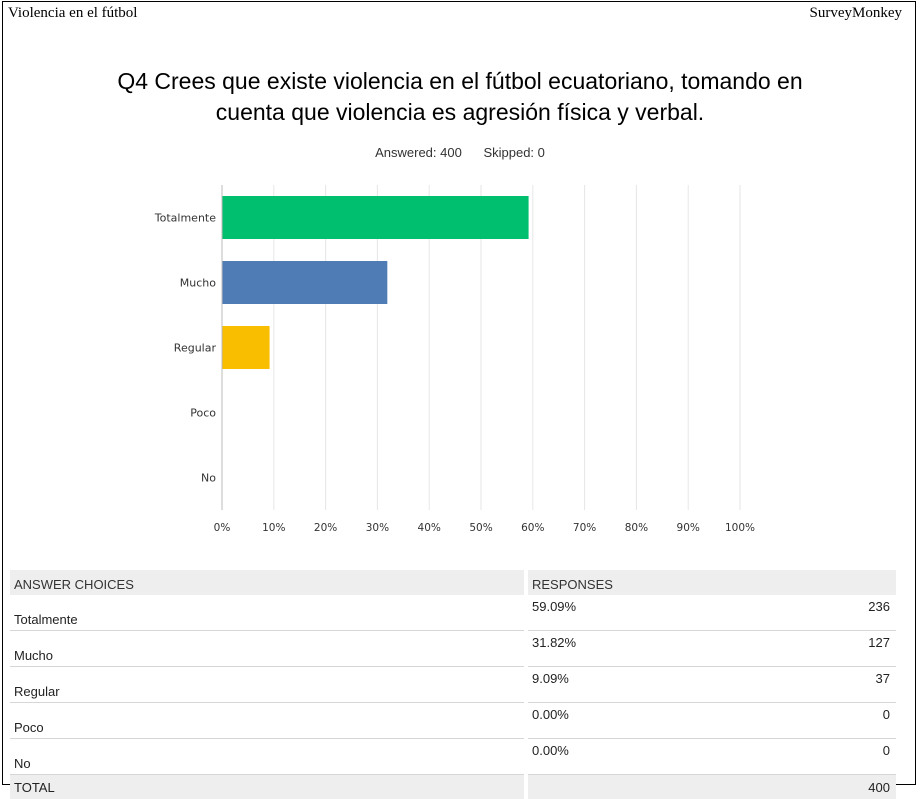 The width and height of the screenshot is (920, 799). I want to click on choice-cell: No, so click(268, 757).